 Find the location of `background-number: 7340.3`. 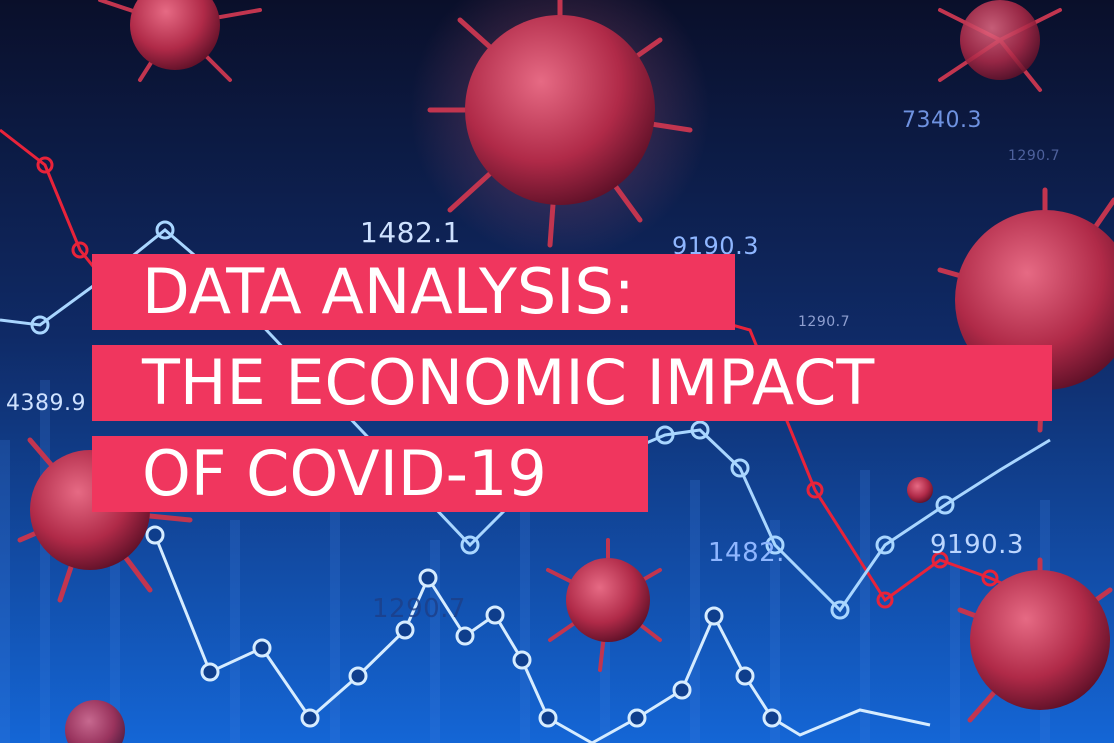

background-number: 7340.3 is located at coordinates (942, 120).